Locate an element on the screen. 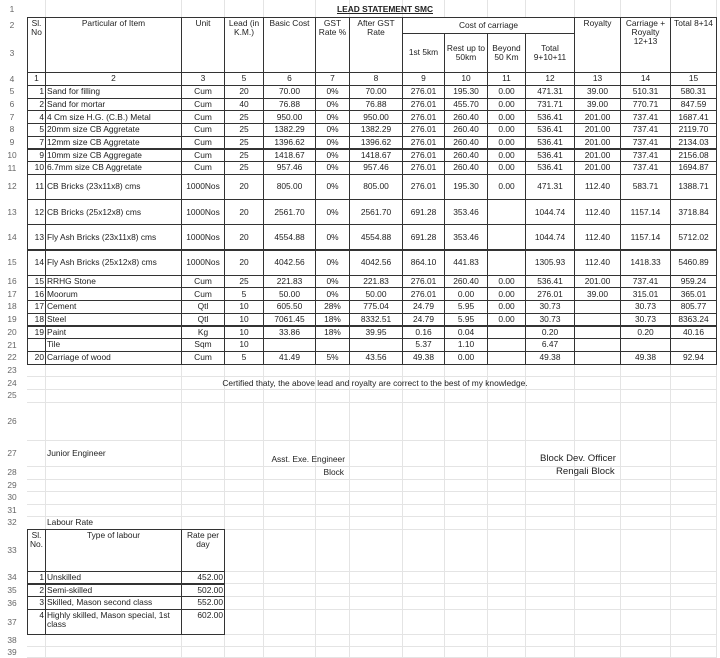  labour-sl-no: 1 is located at coordinates (36, 577).